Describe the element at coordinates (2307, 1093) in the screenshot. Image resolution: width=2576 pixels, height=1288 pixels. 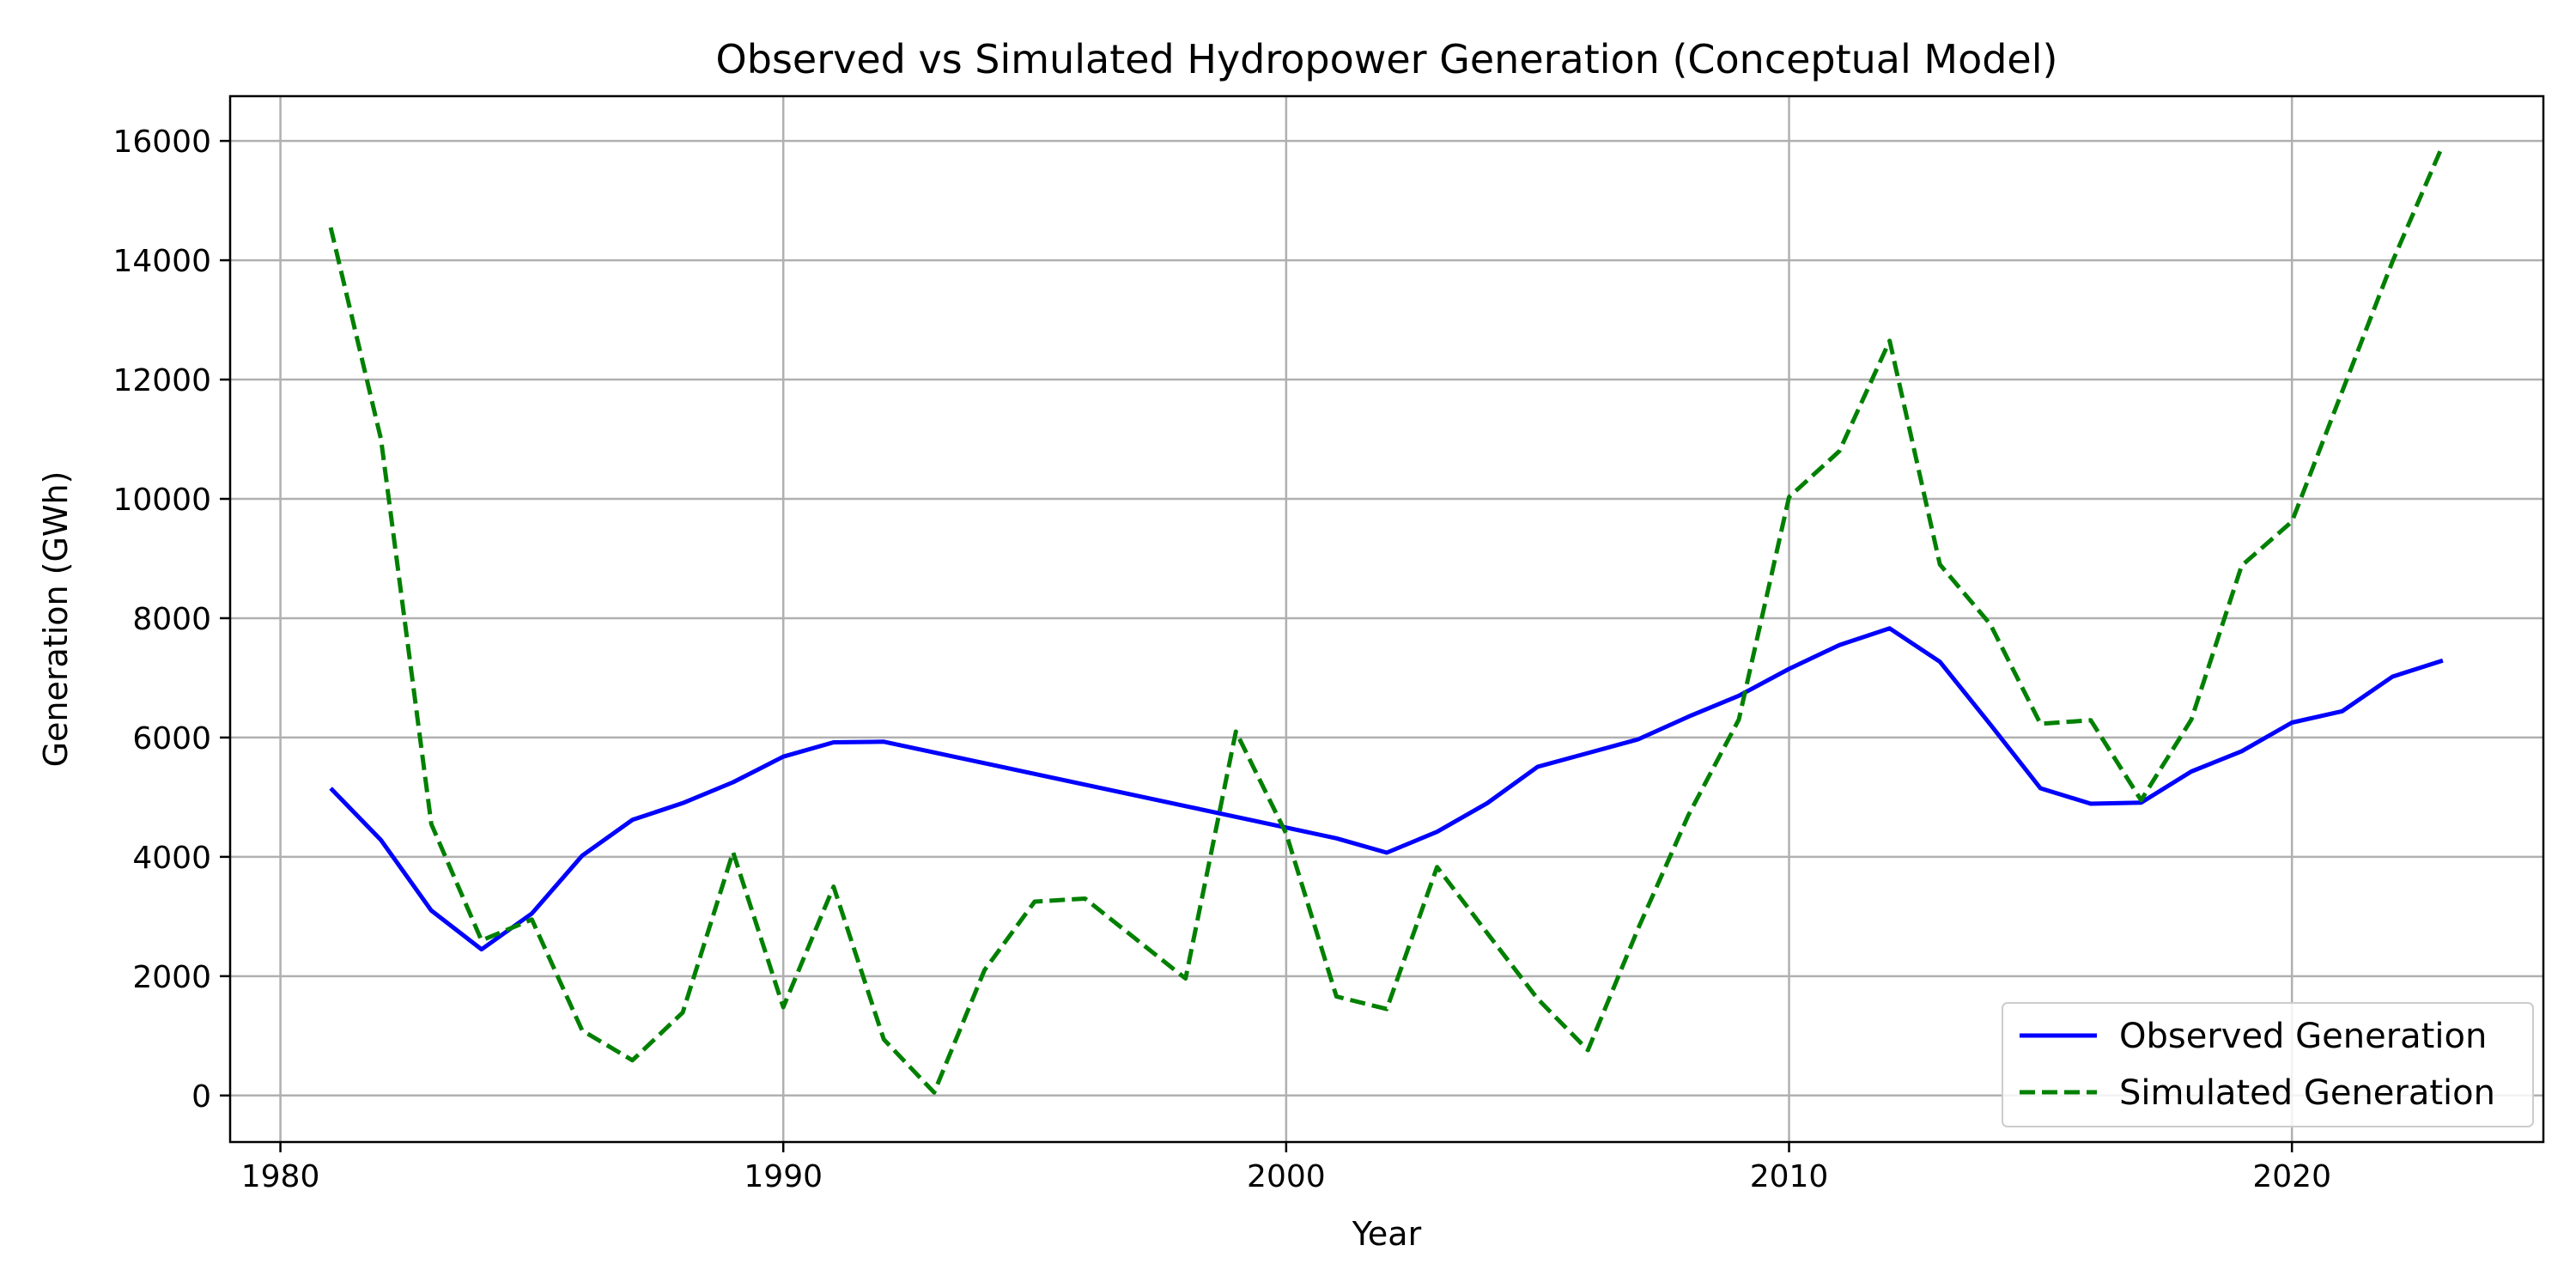
I see `legend-label: Simulated Generation` at that location.